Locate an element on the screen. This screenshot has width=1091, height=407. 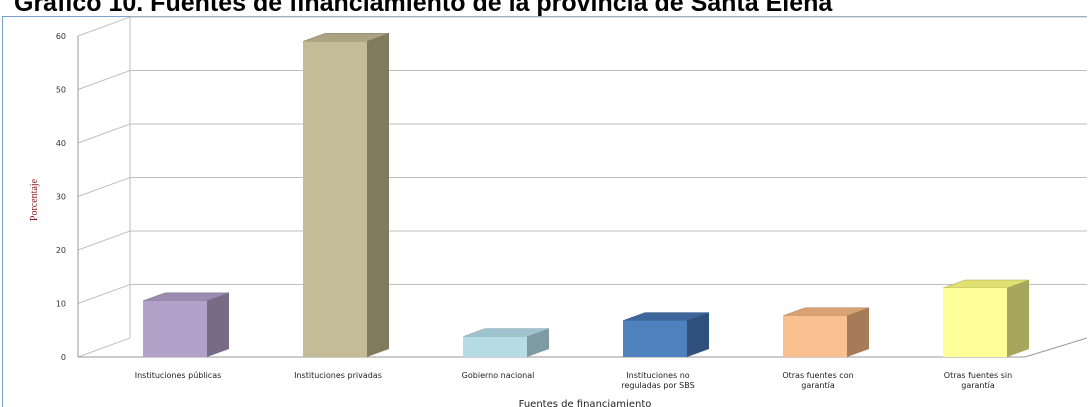
y-tick-label: 10 is located at coordinates (61, 304).